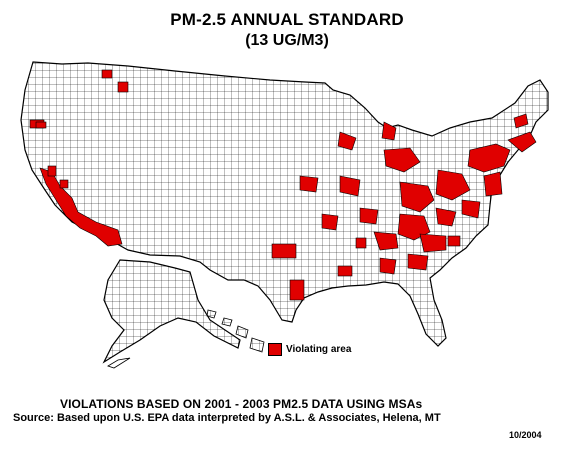  What do you see at coordinates (275, 349) in the screenshot?
I see `legend-swatch` at bounding box center [275, 349].